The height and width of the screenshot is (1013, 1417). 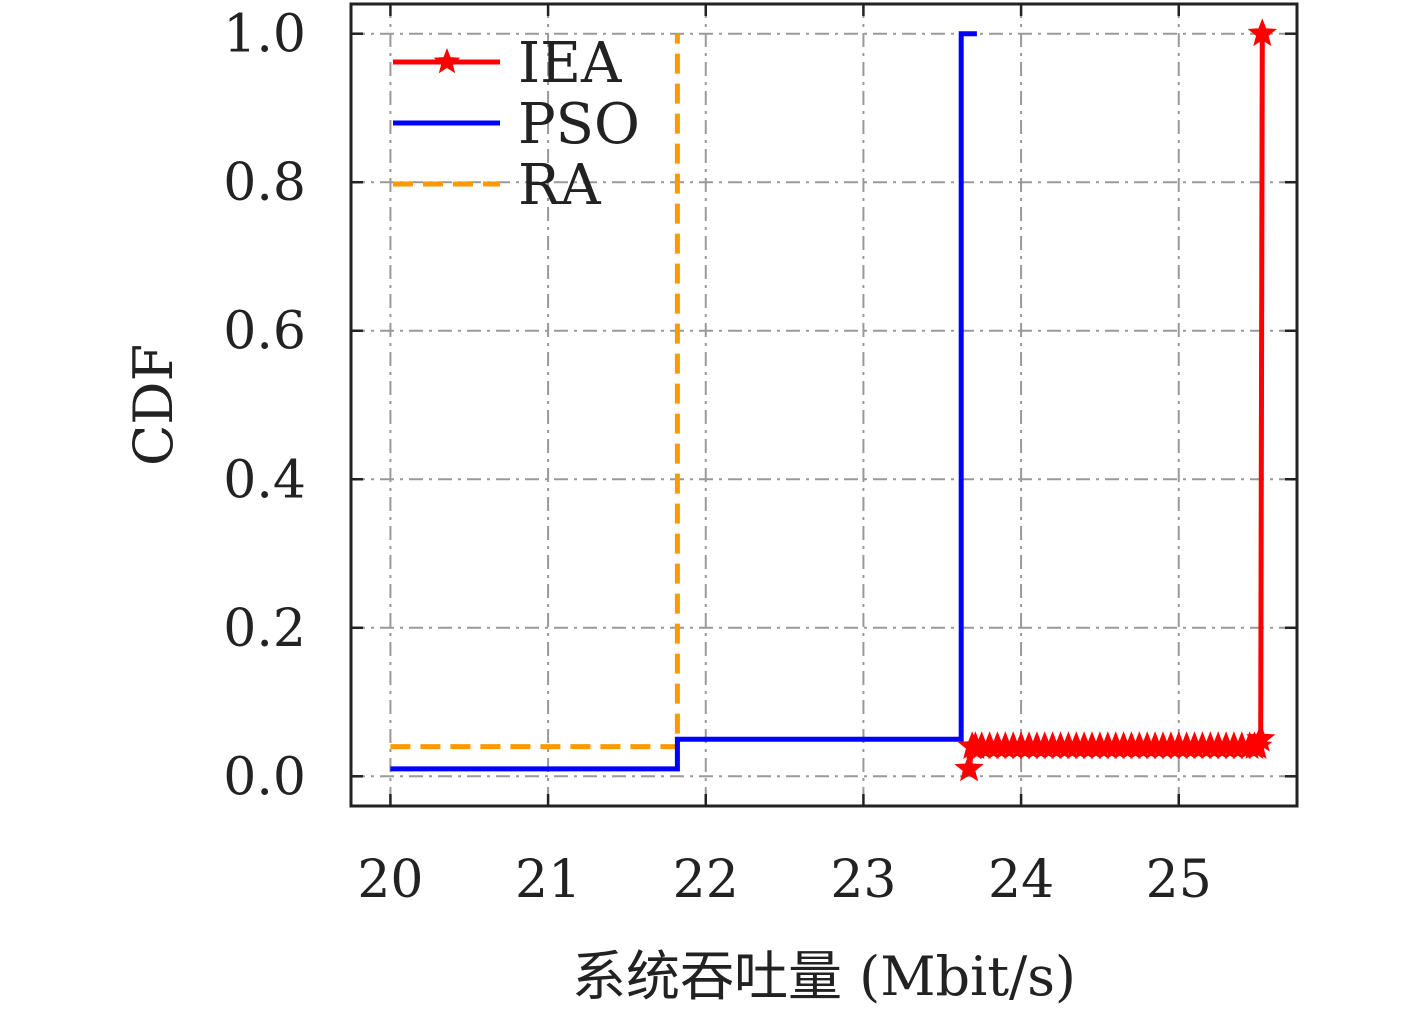 I want to click on y-tick-label-1: 0.2, so click(x=264, y=629).